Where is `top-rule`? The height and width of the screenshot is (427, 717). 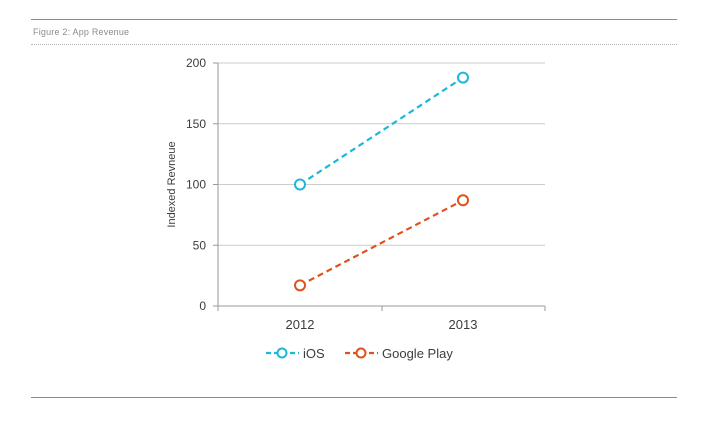
top-rule is located at coordinates (354, 19).